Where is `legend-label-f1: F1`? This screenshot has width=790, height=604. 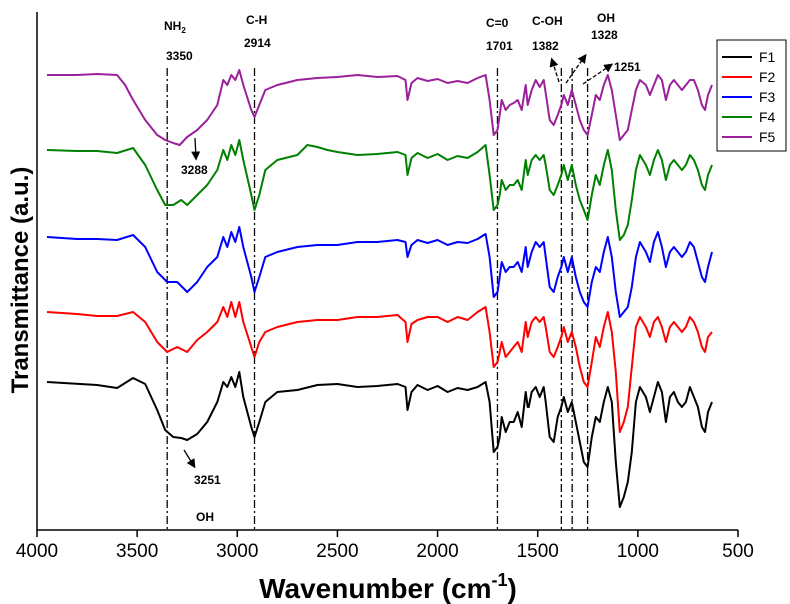 legend-label-f1: F1 is located at coordinates (767, 57).